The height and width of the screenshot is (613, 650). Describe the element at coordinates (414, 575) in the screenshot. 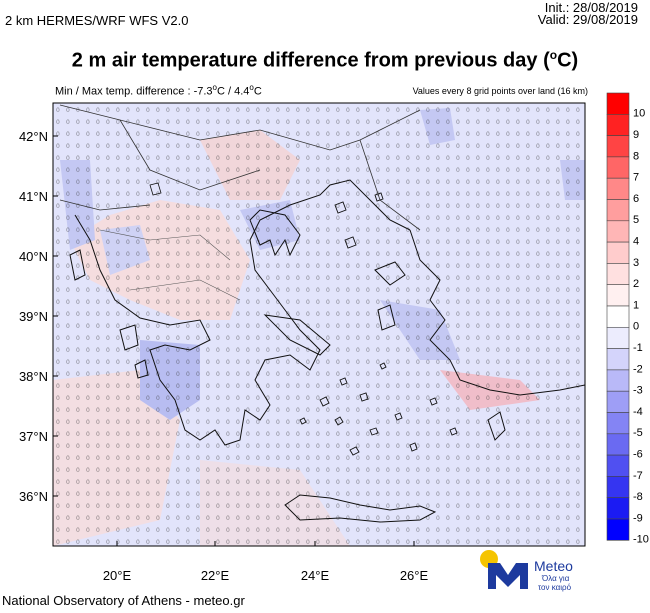

I see `lon-label-26: 26°E` at that location.